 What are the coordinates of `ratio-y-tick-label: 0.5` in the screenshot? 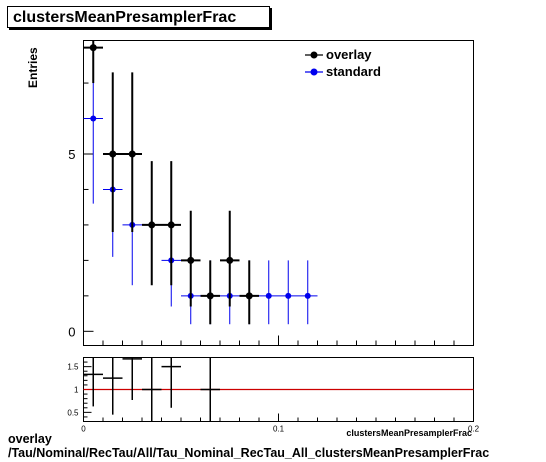 It's located at (73, 412).